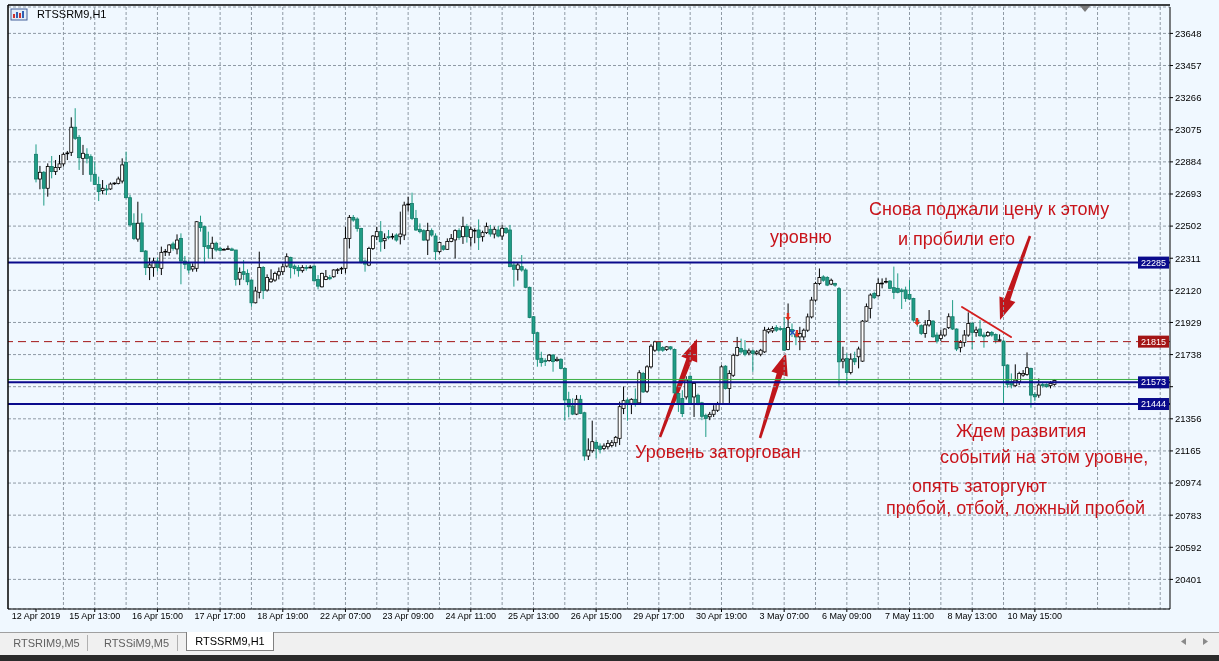  I want to click on ref-line-label: 21573, so click(1153, 382).